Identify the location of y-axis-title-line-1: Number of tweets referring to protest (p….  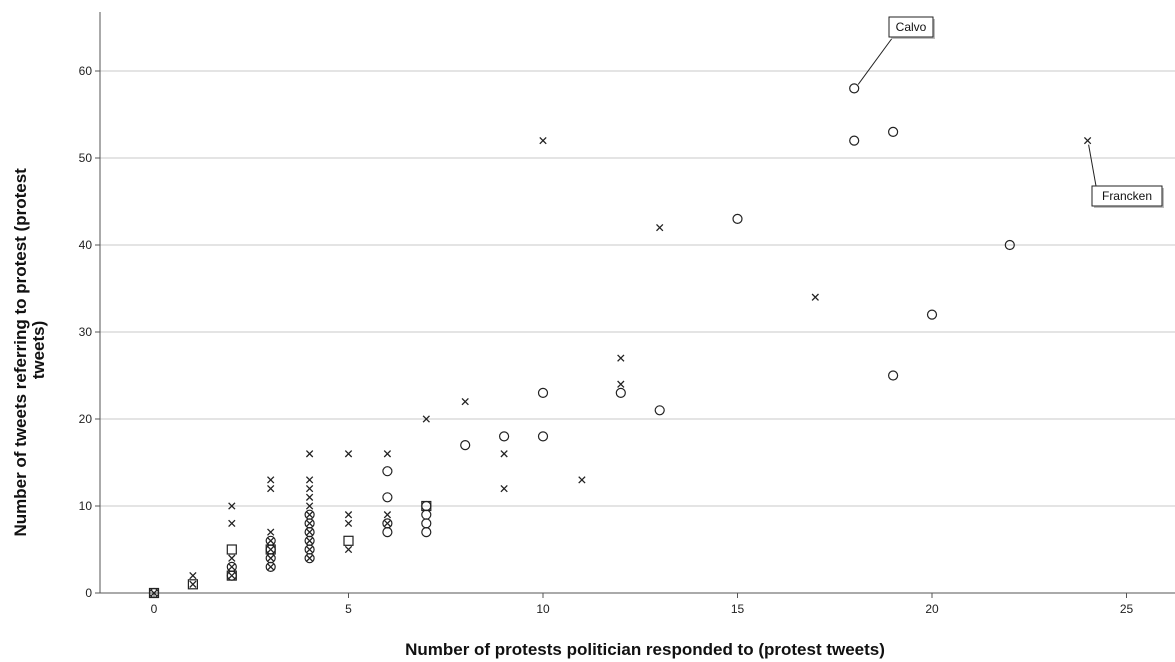
(20, 352).